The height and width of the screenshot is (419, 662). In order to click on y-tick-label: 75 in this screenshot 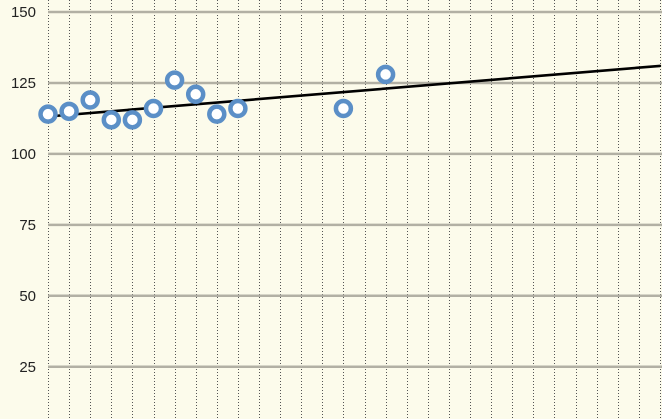, I will do `click(27, 225)`.